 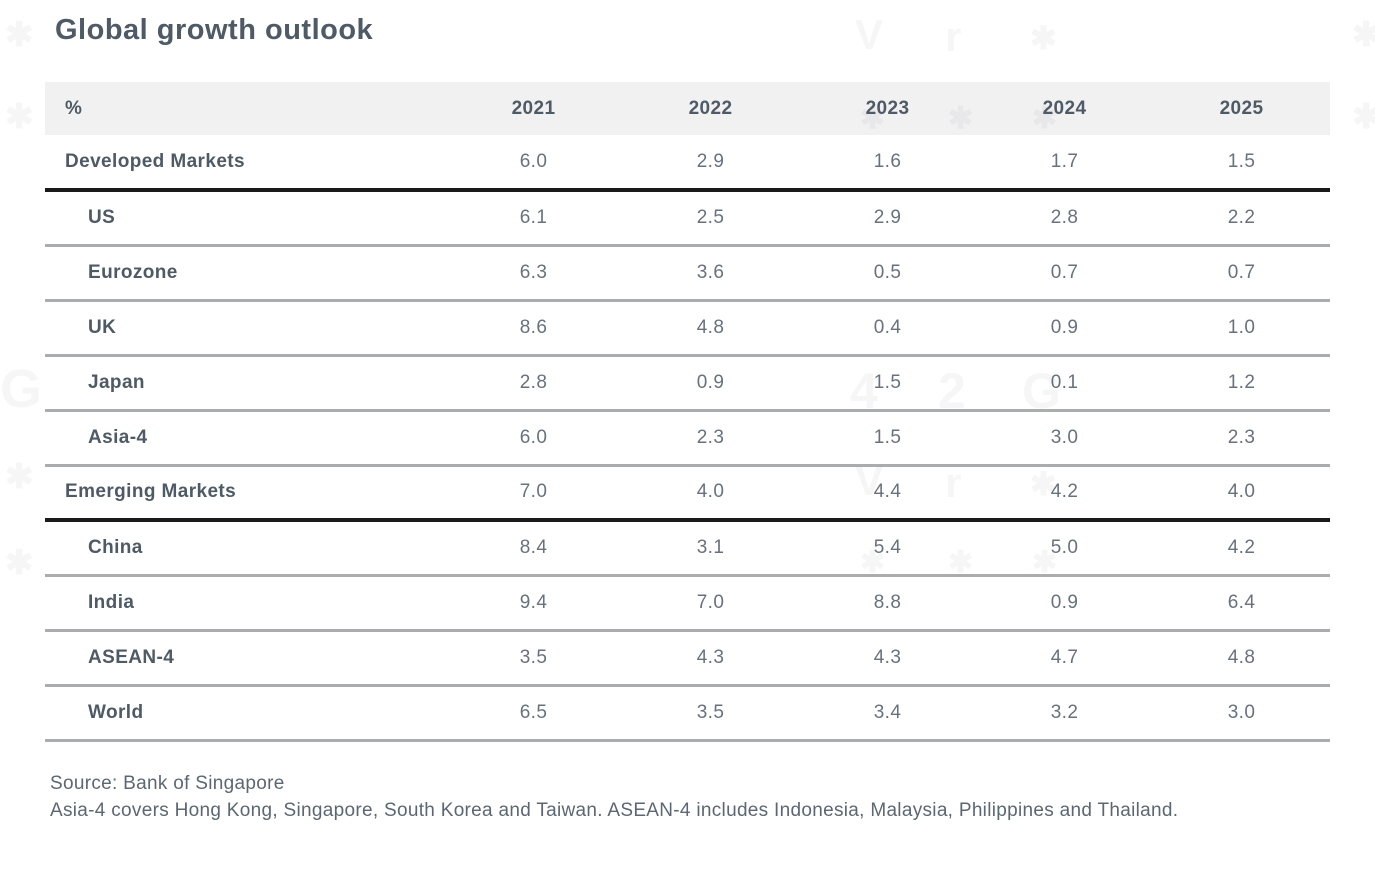 I want to click on table-header: % 2021 2022 2023 2024 2025, so click(x=687, y=108).